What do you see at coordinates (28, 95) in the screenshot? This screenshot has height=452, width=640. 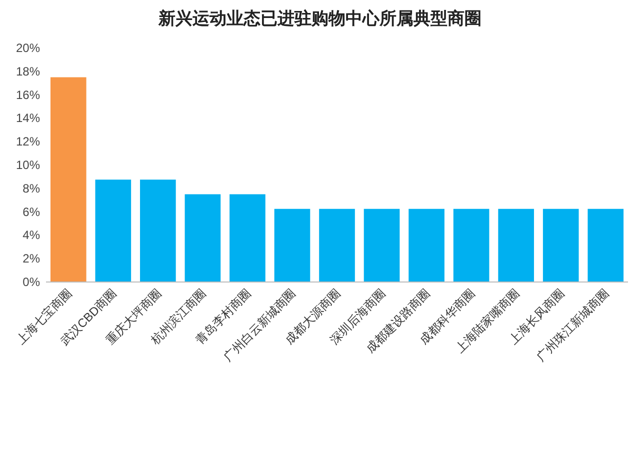 I see `y-tick-label: 16%` at bounding box center [28, 95].